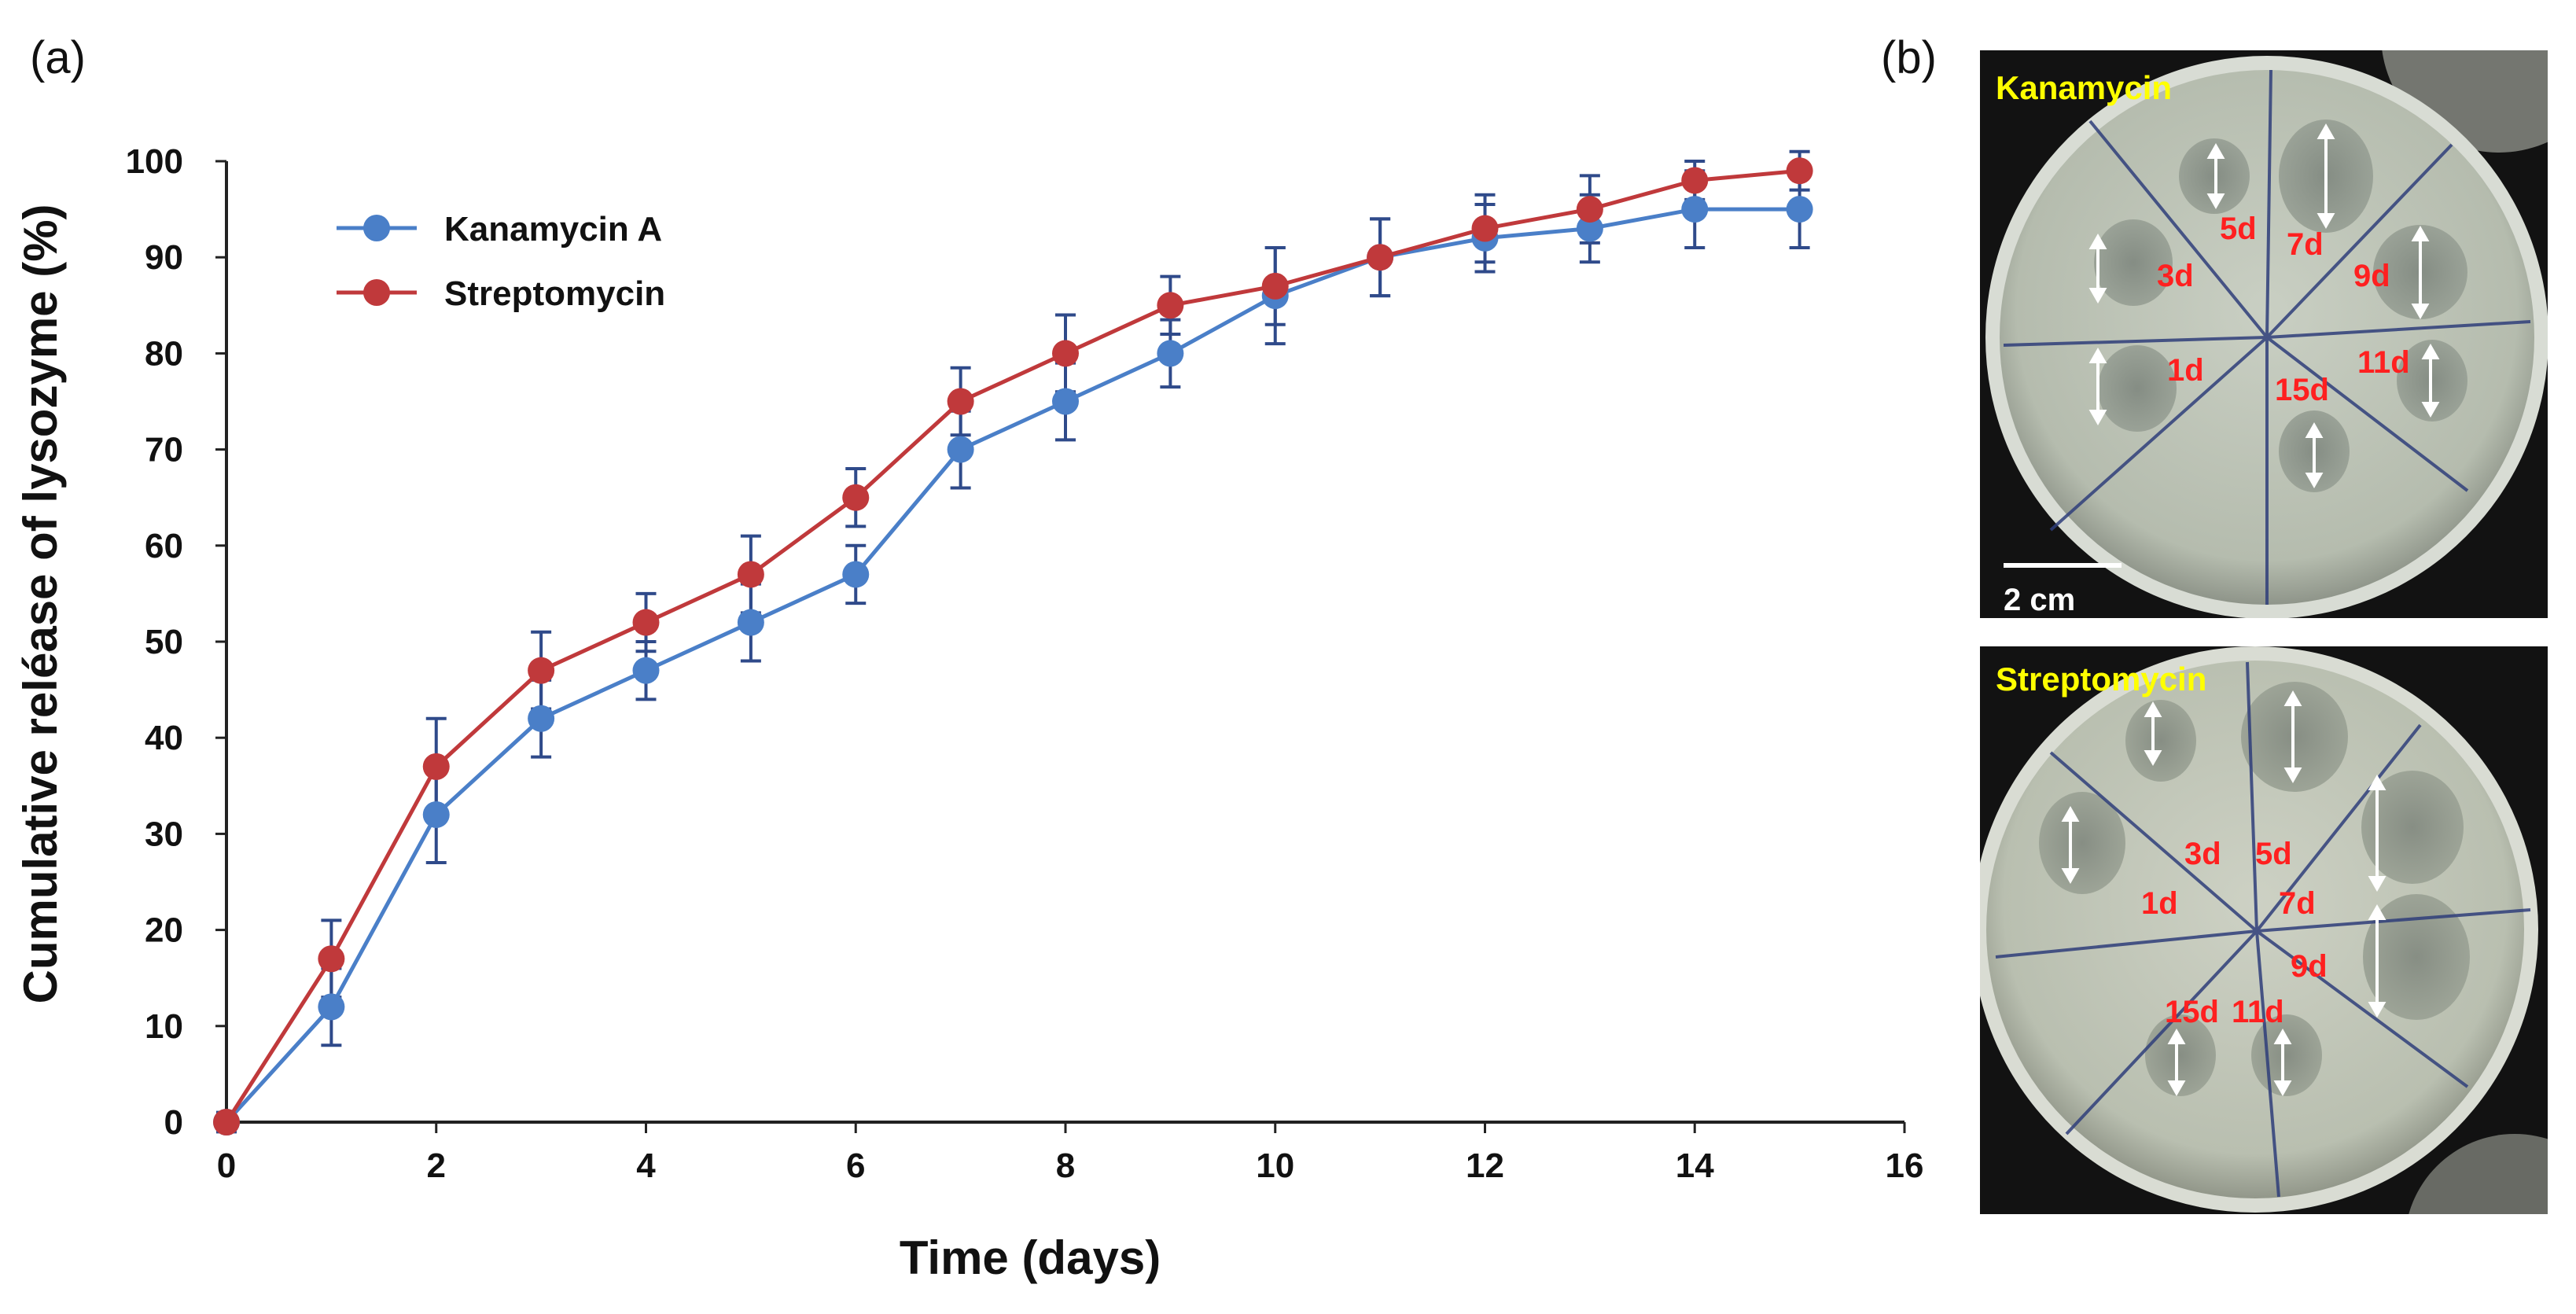  I want to click on y-tick-label: 0, so click(174, 1122).